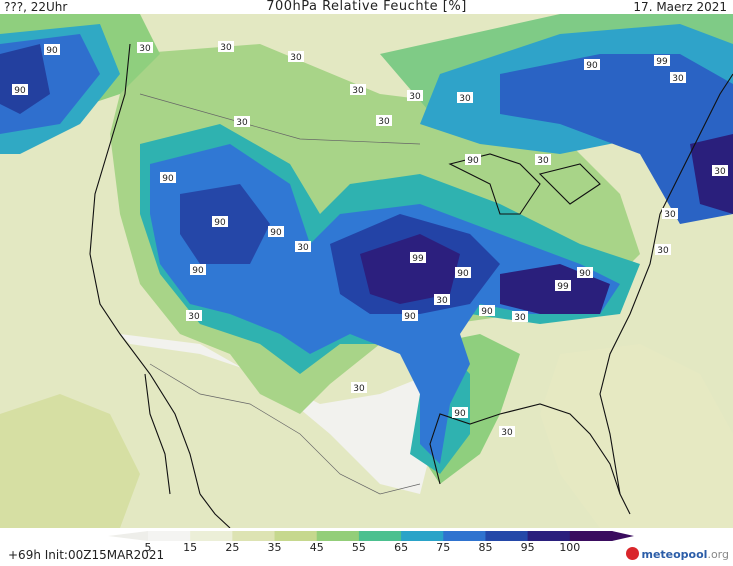  I want to click on gulf-coast, so click(530, 459).